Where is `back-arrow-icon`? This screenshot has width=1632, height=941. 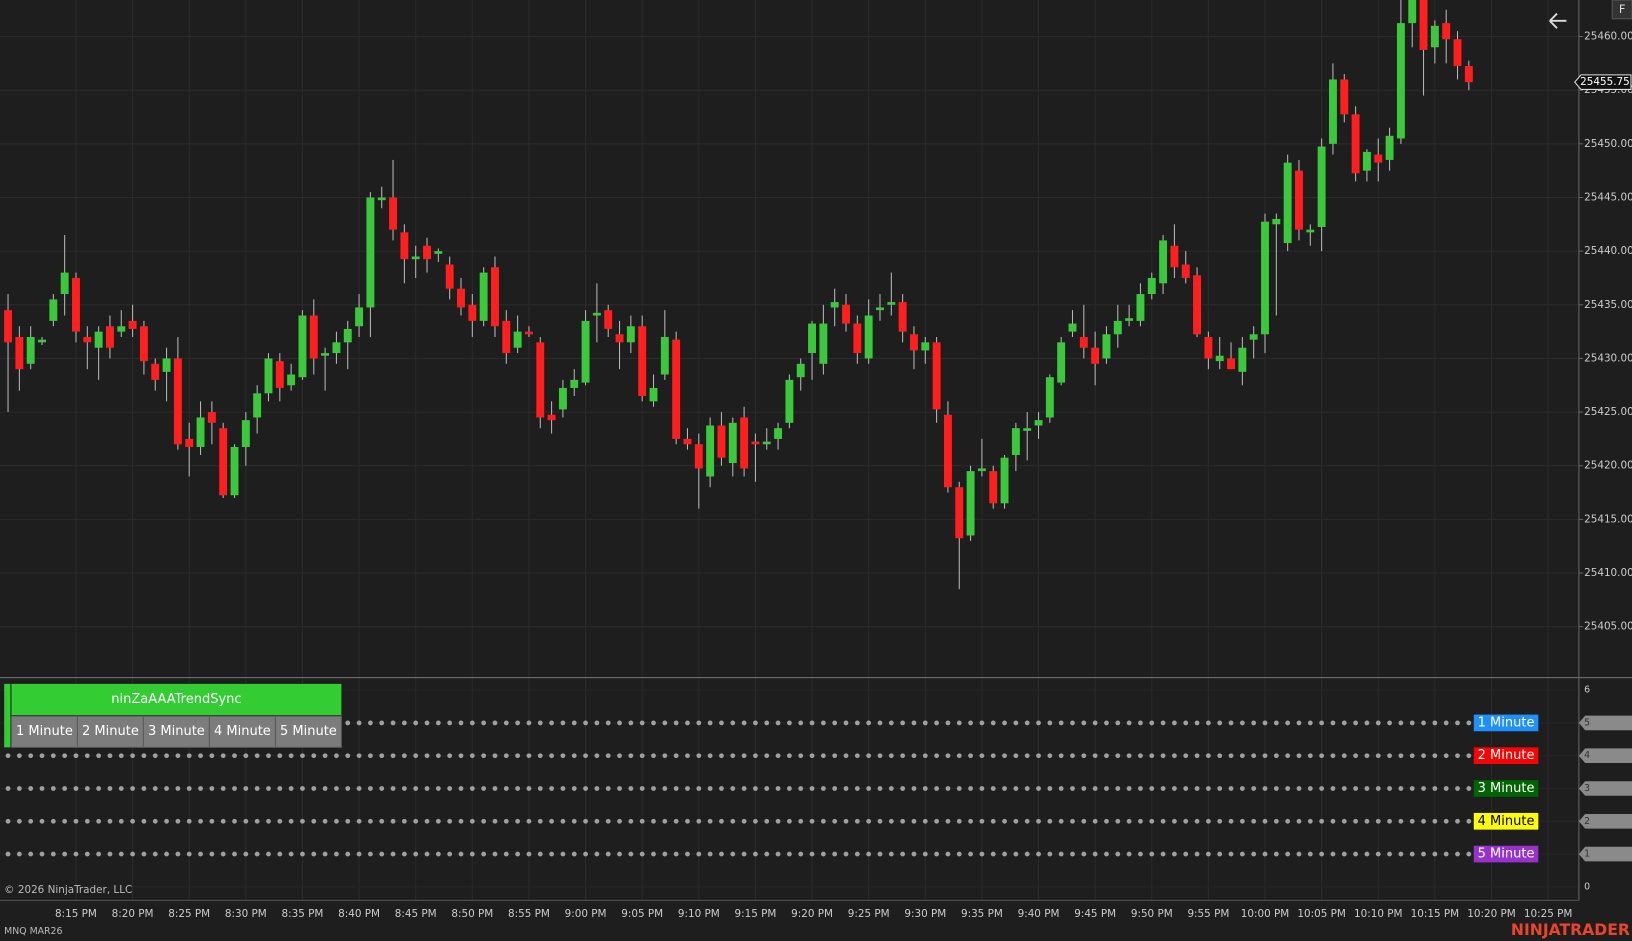 back-arrow-icon is located at coordinates (1558, 20).